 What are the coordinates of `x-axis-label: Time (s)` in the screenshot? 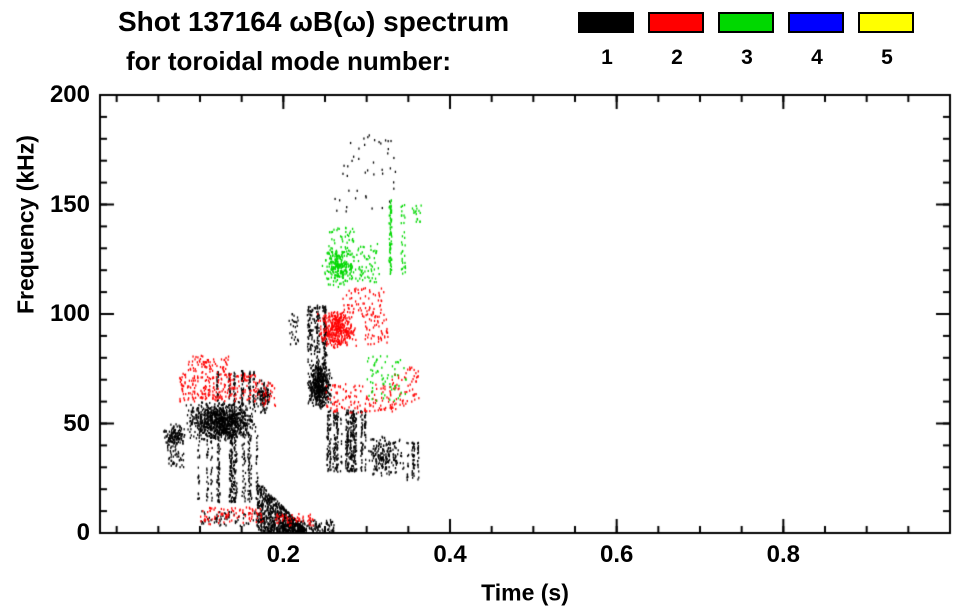 It's located at (525, 592).